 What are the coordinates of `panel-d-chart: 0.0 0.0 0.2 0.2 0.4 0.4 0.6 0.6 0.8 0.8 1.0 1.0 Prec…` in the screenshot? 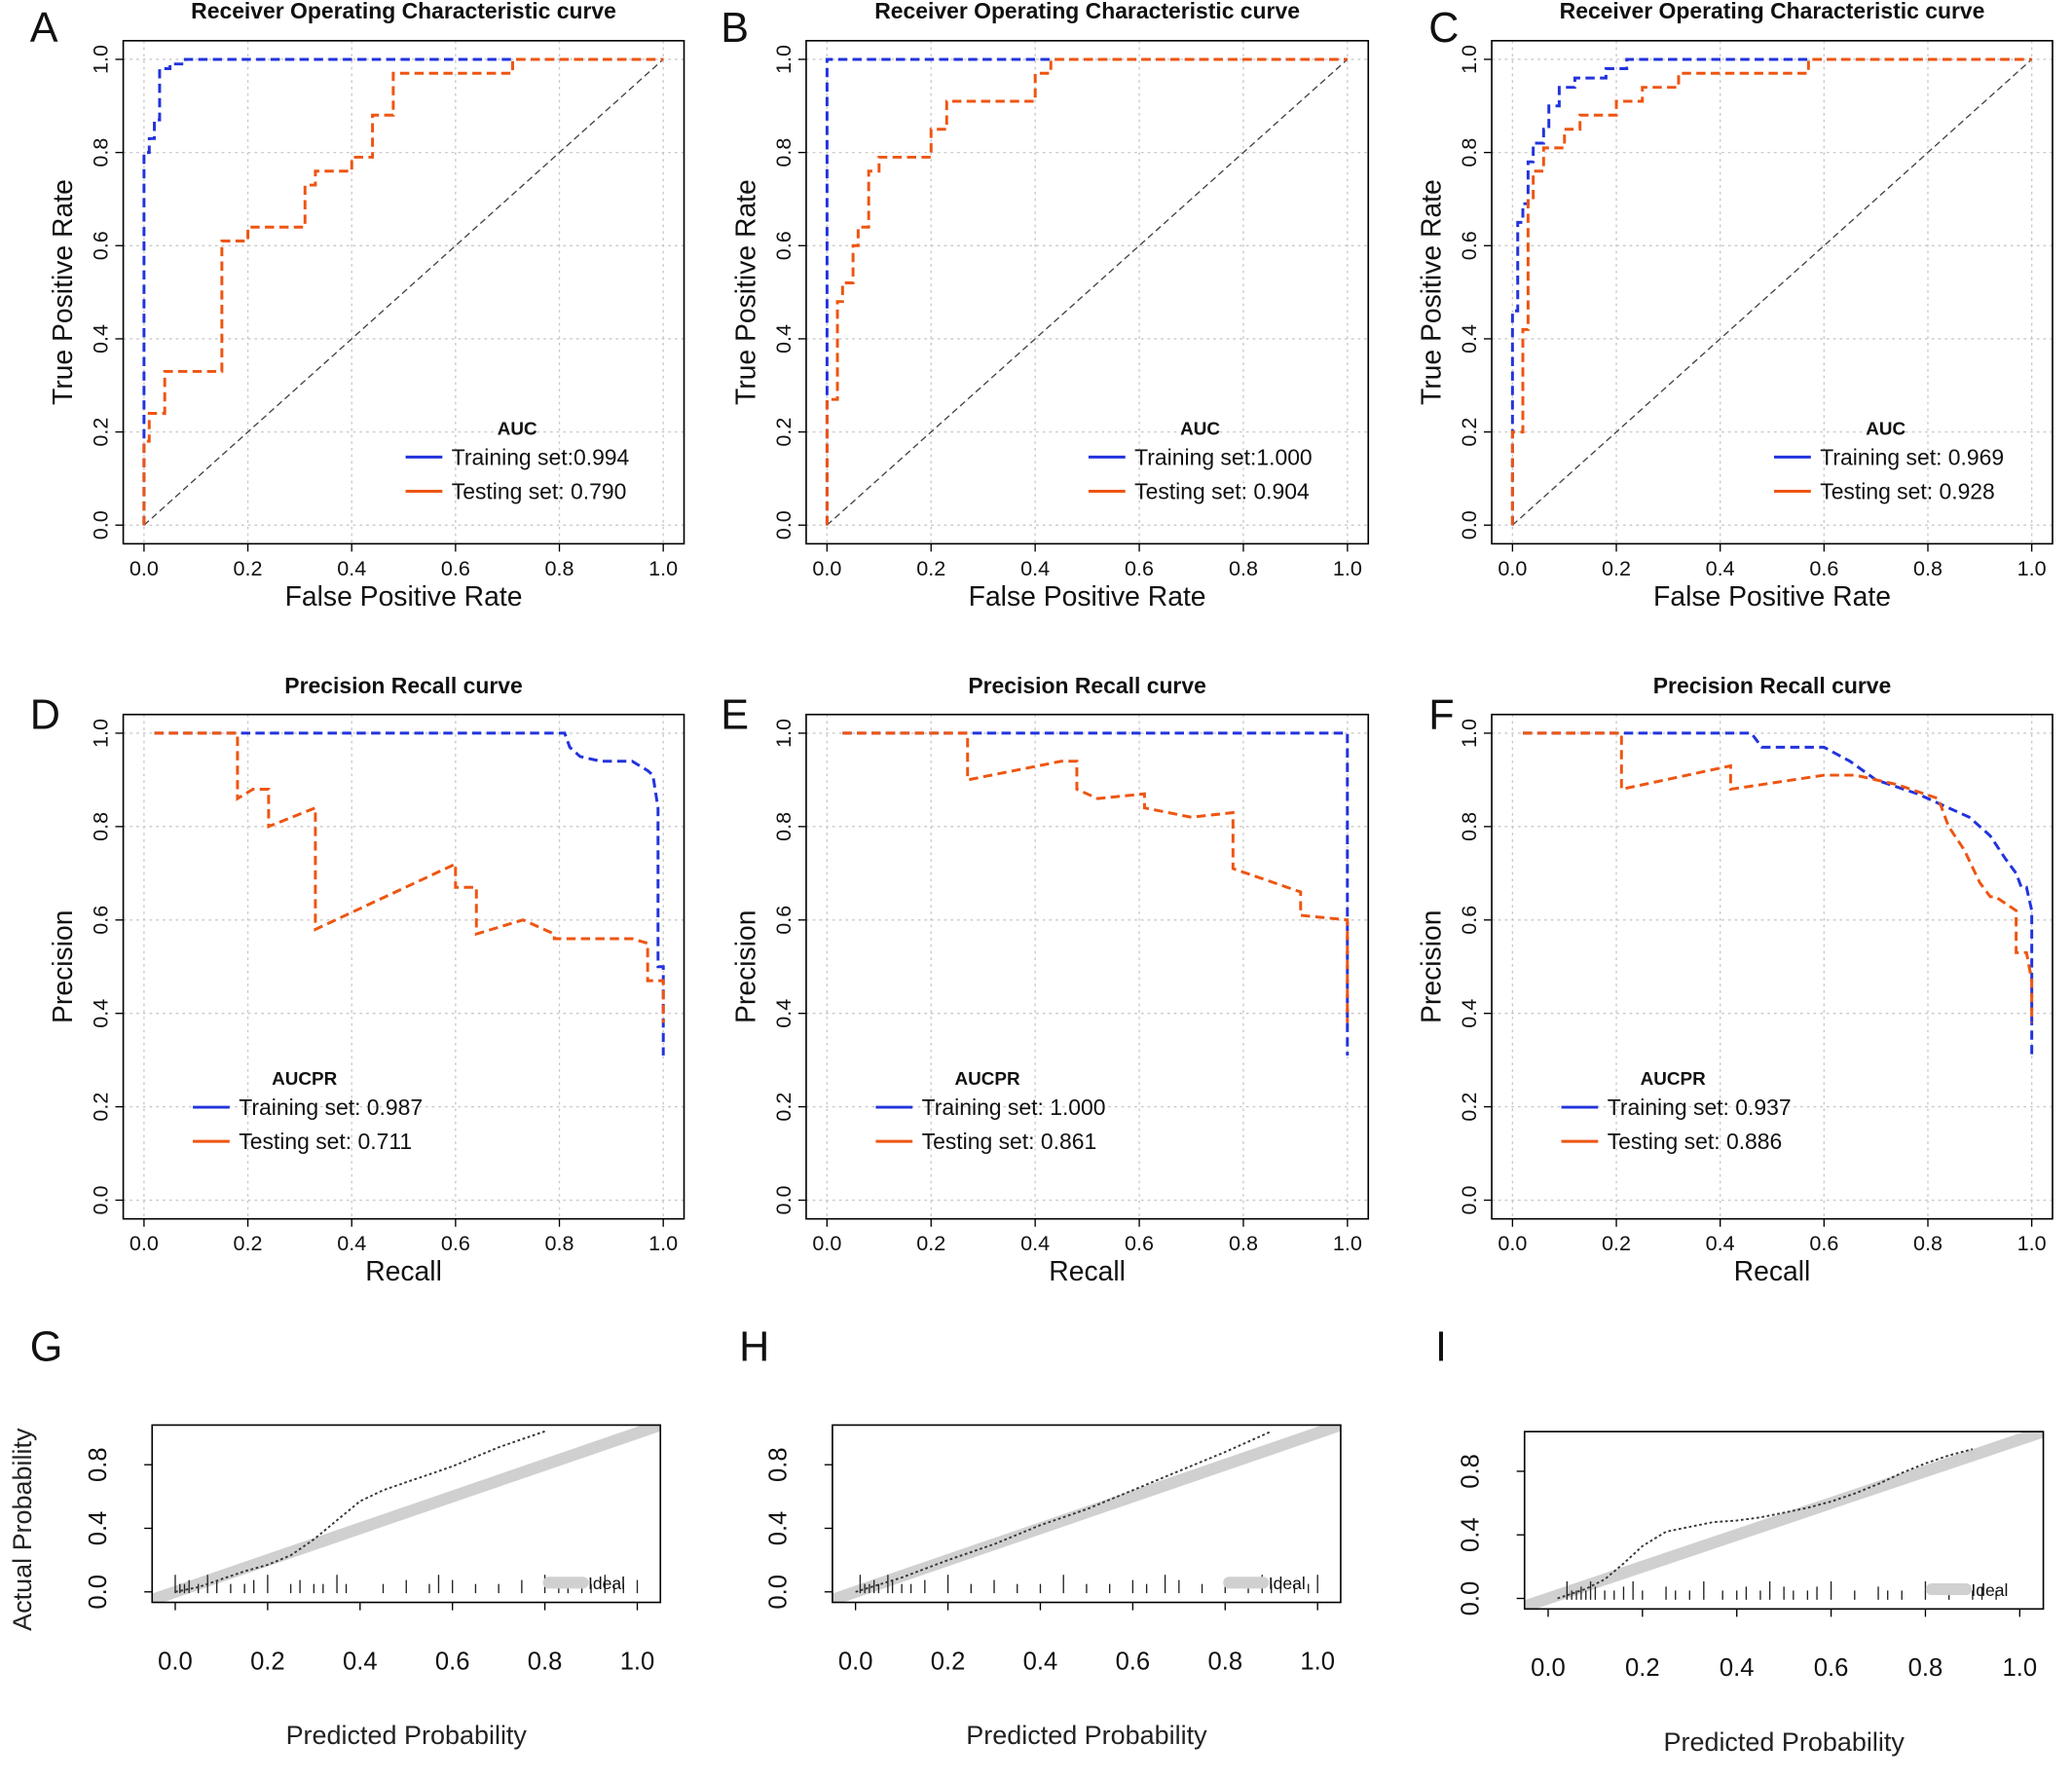 It's located at (366, 980).